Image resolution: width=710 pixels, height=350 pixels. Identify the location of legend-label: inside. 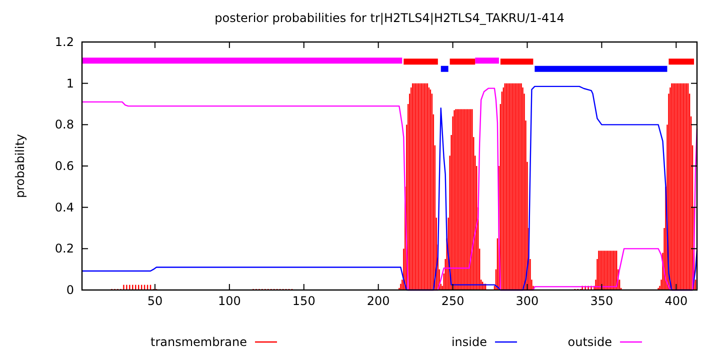
(469, 342).